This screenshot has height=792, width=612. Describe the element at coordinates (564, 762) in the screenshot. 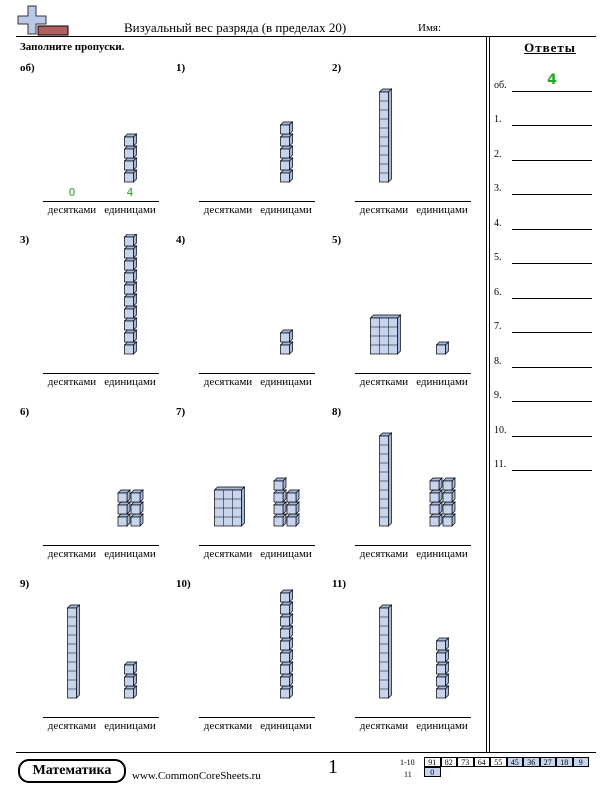

I see `score-cell: 18` at that location.